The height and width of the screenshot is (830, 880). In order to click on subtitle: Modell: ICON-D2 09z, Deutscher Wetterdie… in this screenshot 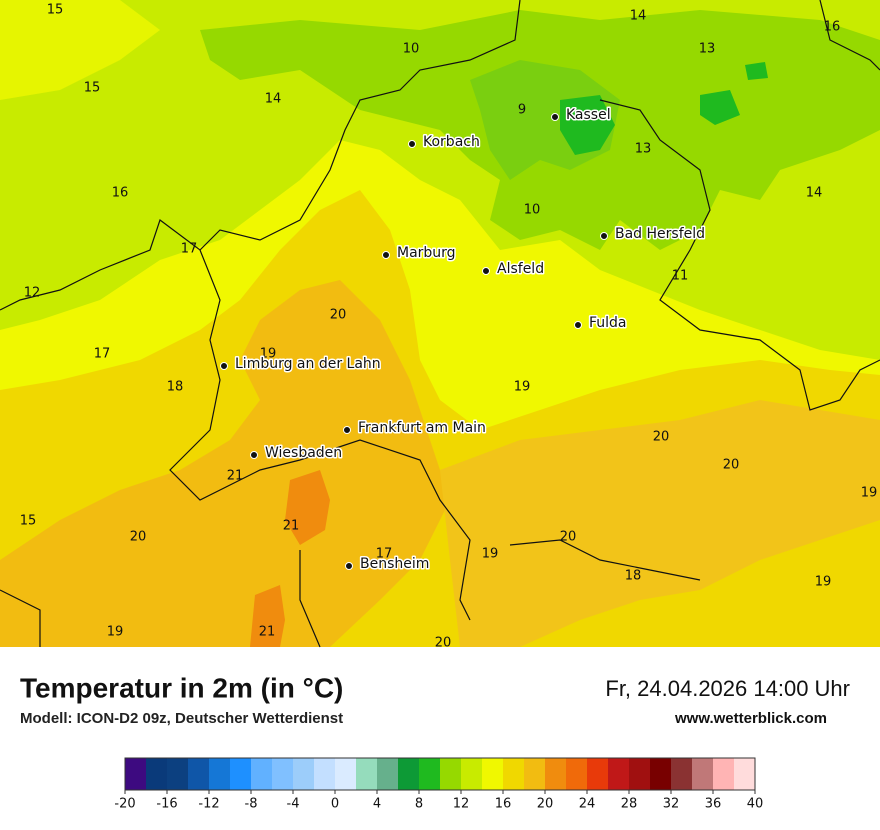, I will do `click(181, 718)`.